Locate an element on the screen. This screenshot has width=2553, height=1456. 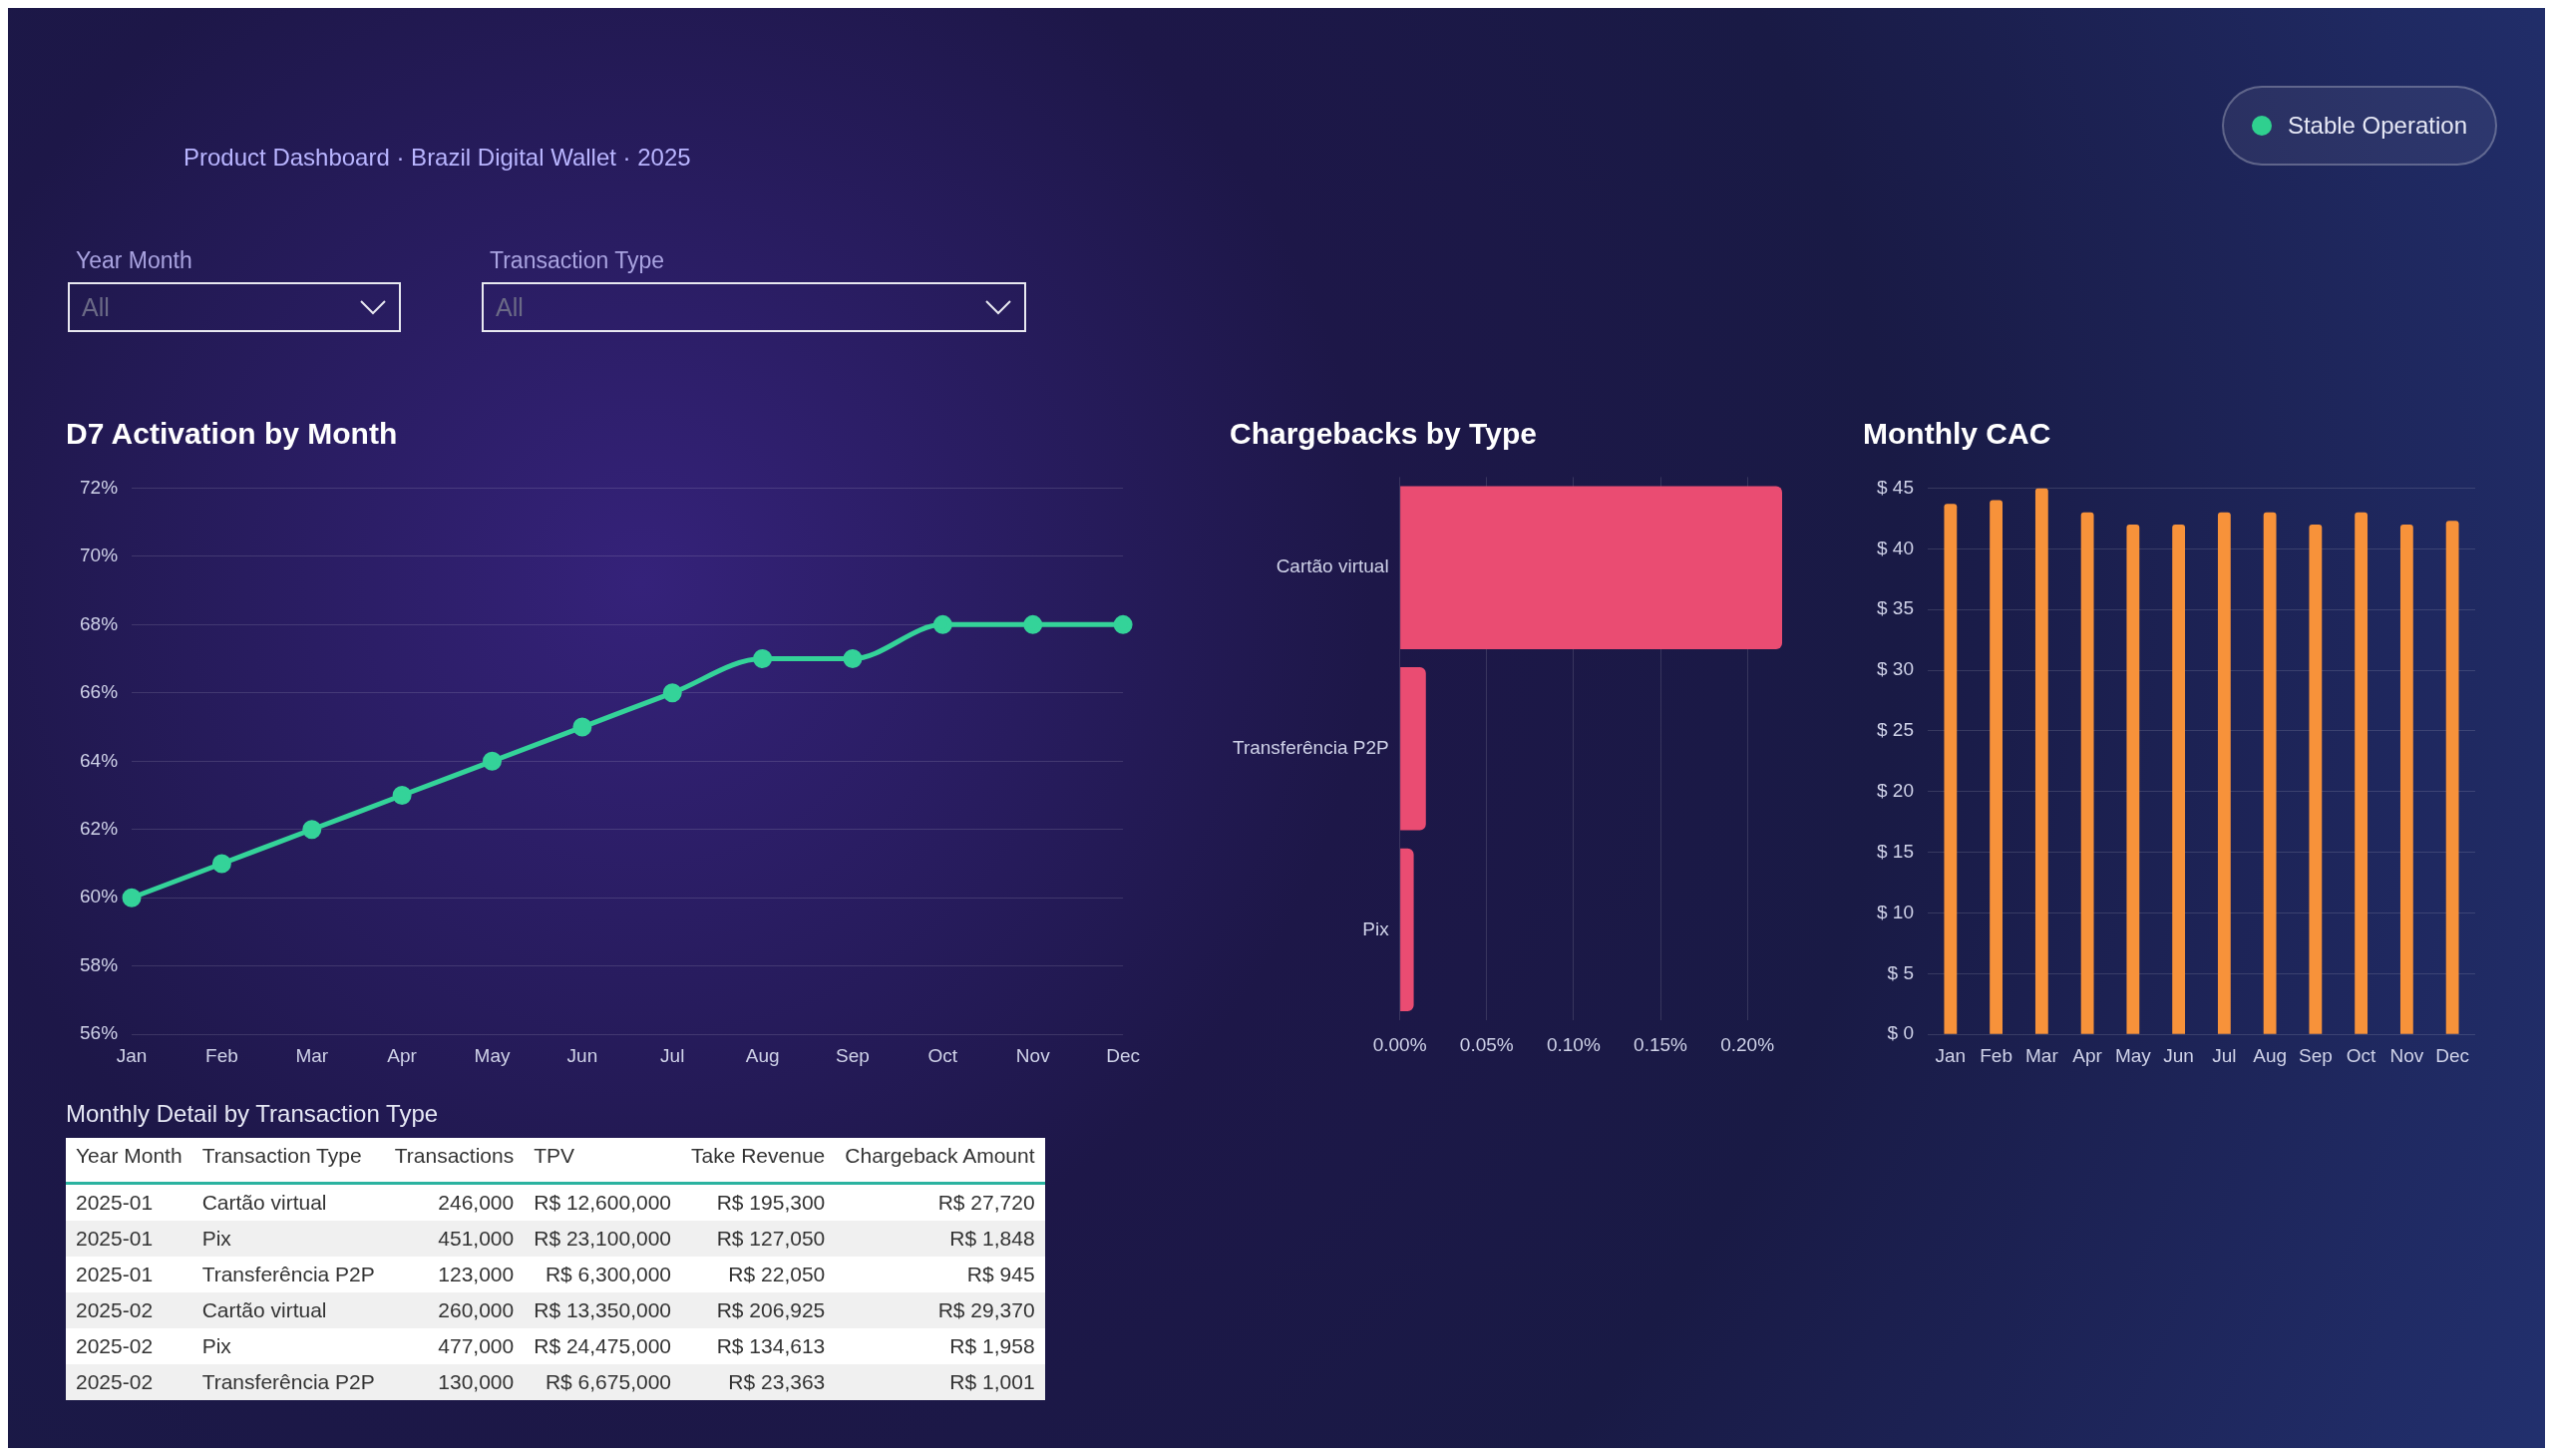
category-label: Year Month is located at coordinates (129, 1156).